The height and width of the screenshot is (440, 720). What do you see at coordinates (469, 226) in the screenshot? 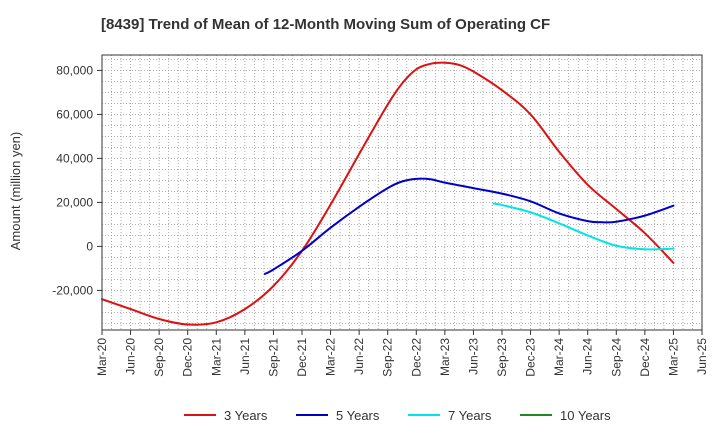
I see `series-line-5-years` at bounding box center [469, 226].